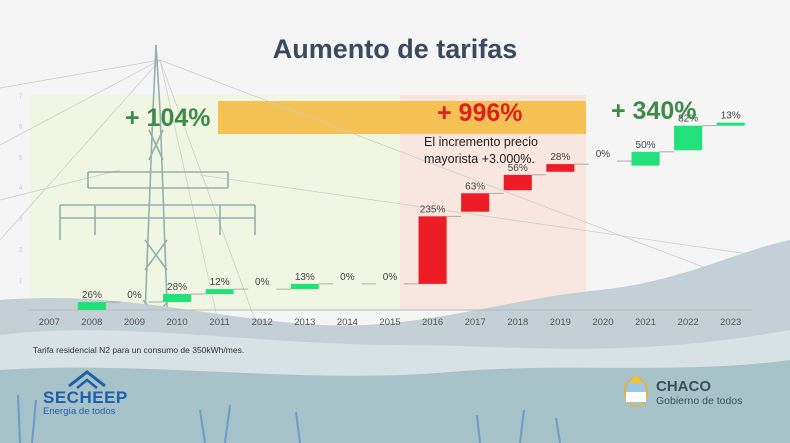 The image size is (790, 443). What do you see at coordinates (646, 145) in the screenshot?
I see `data-label: 50%` at bounding box center [646, 145].